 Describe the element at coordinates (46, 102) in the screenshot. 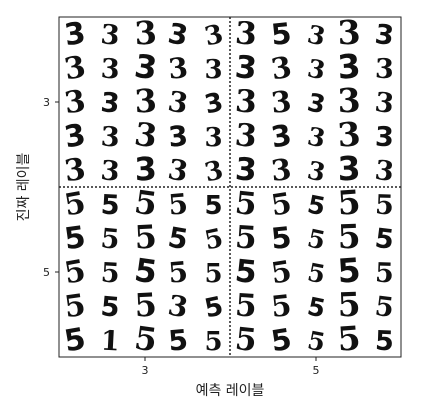

I see `y-tick-label-3: 3` at that location.